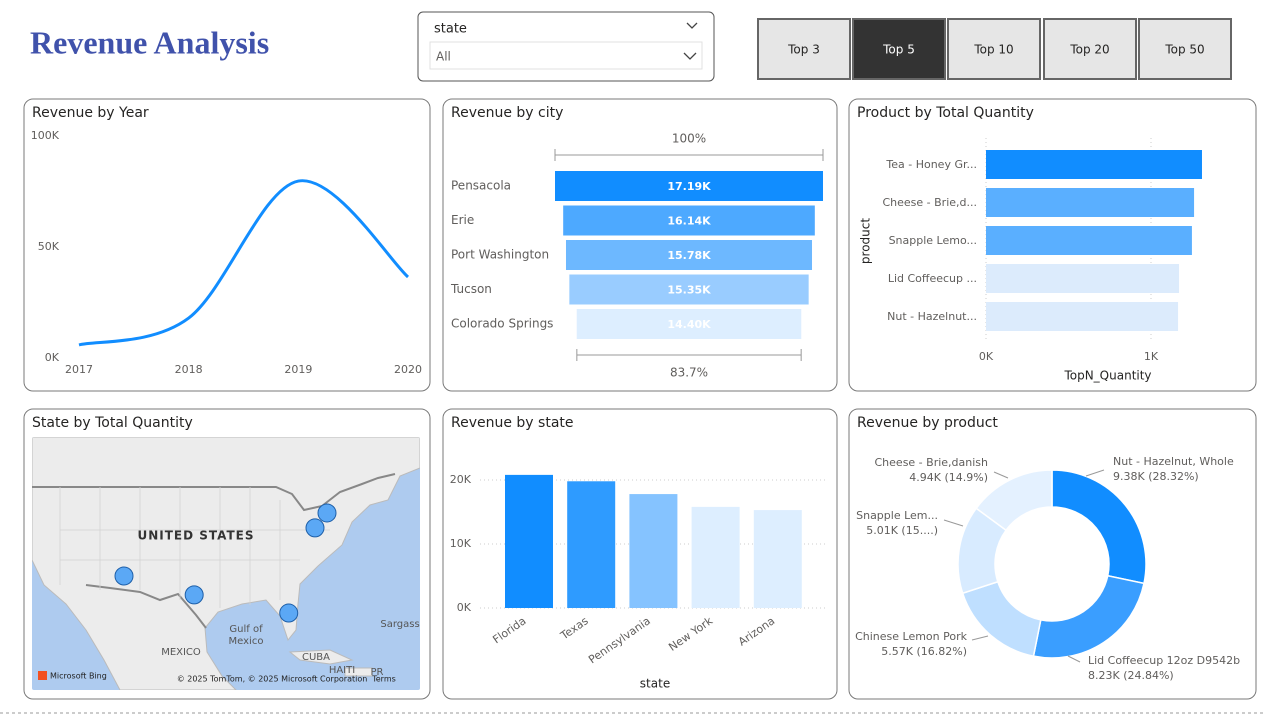  Describe the element at coordinates (246, 641) in the screenshot. I see `map-label: Mexico` at that location.